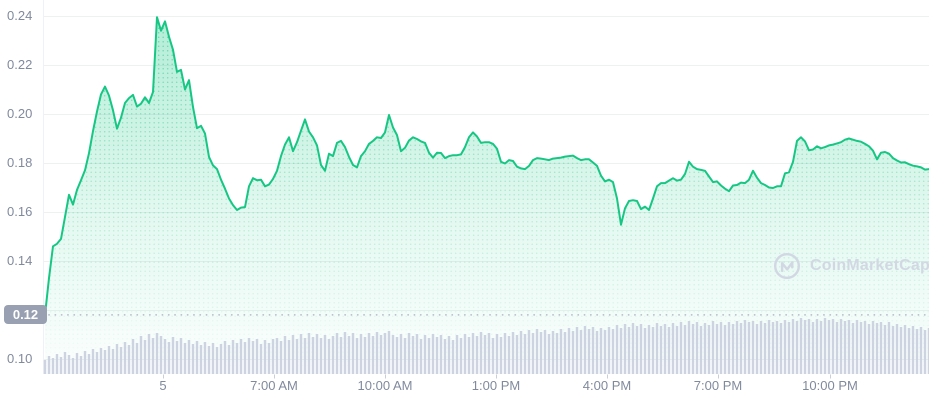 The image size is (929, 400). Describe the element at coordinates (20, 162) in the screenshot. I see `y-axis-tick-label: 0.18` at that location.